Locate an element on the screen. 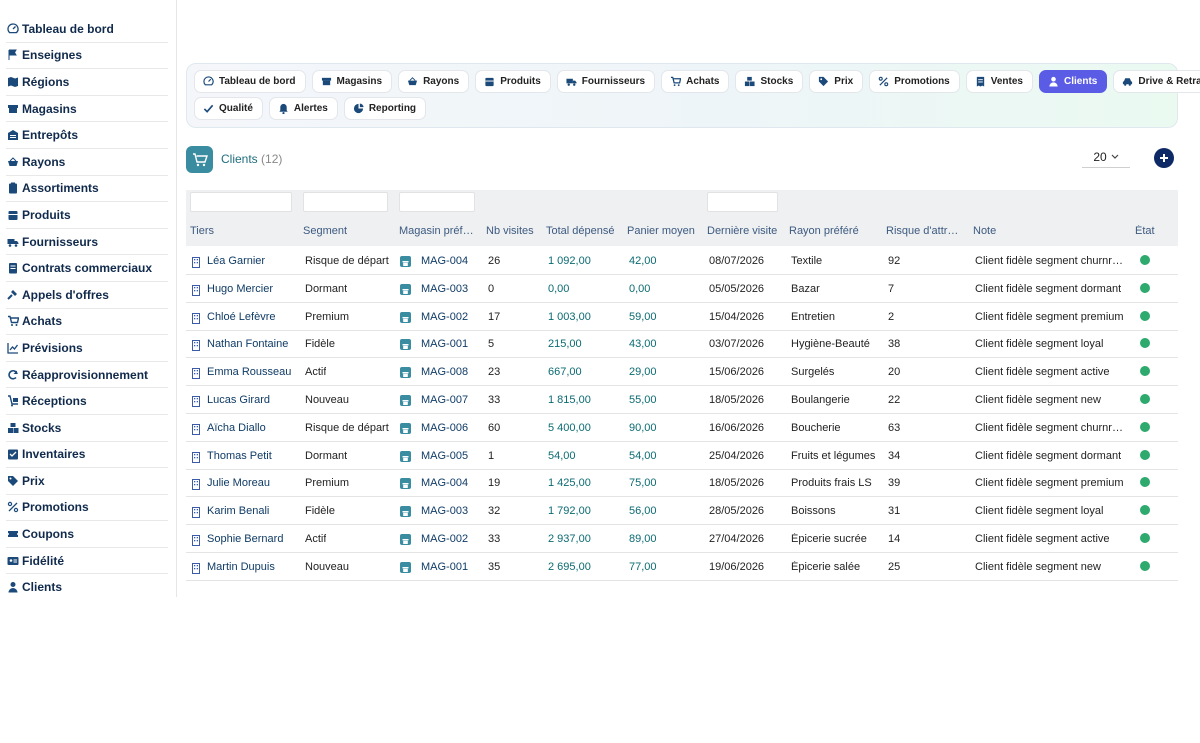 Image resolution: width=1200 pixels, height=743 pixels. sidebar-item: Entrepôts is located at coordinates (87, 135).